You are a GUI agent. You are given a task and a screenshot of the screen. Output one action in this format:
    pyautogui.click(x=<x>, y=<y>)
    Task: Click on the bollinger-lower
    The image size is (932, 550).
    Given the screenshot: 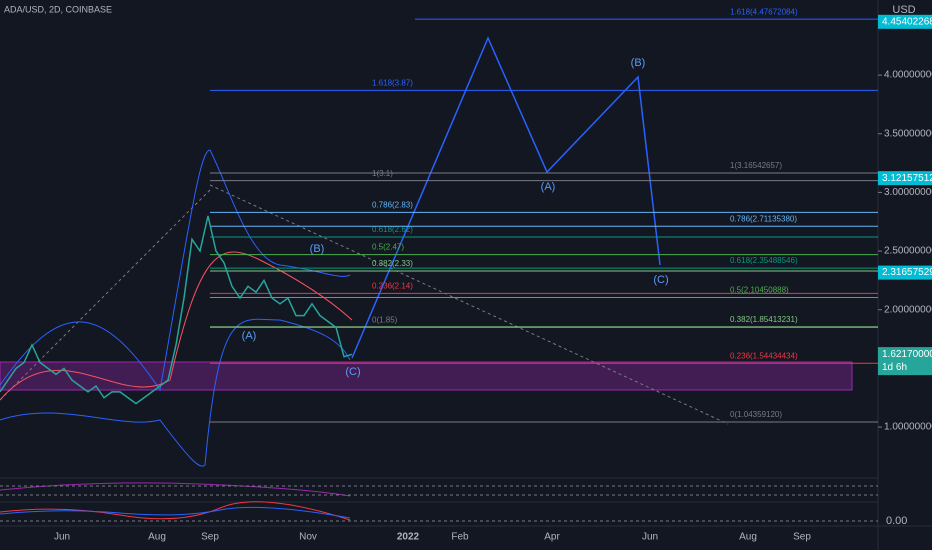 What is the action you would take?
    pyautogui.click(x=175, y=392)
    